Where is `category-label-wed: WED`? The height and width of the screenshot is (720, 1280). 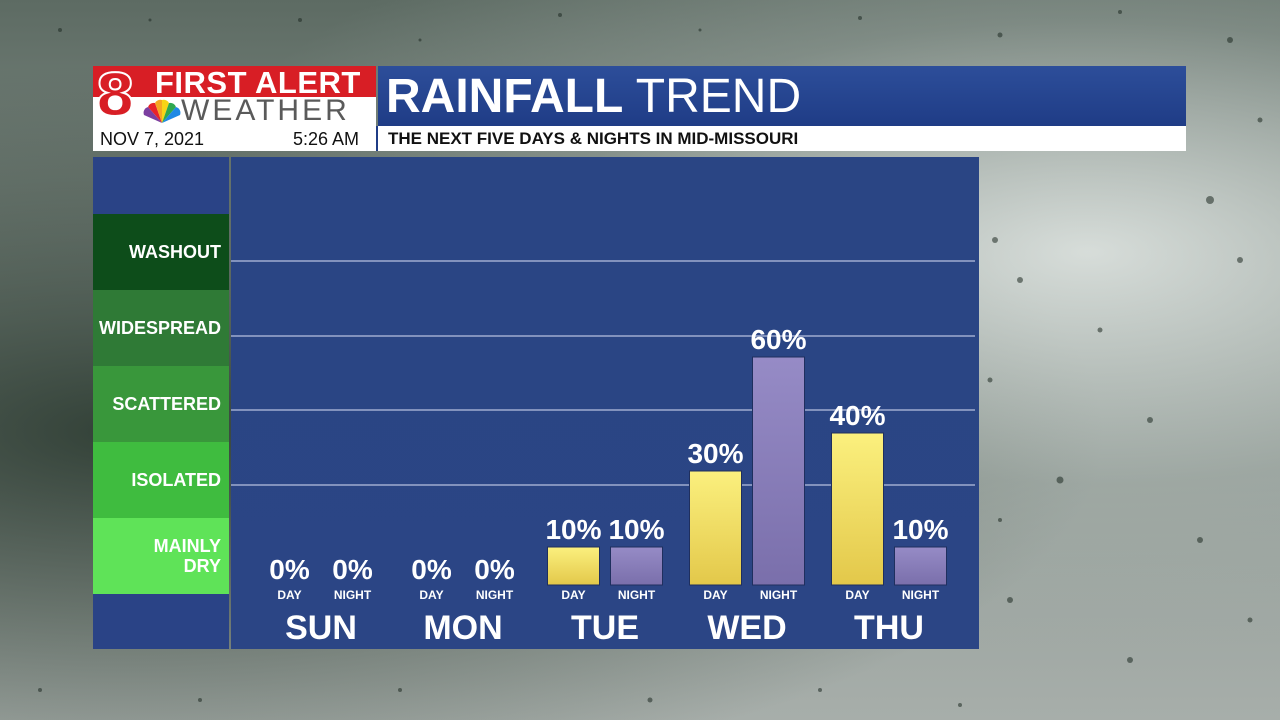 category-label-wed: WED is located at coordinates (746, 628).